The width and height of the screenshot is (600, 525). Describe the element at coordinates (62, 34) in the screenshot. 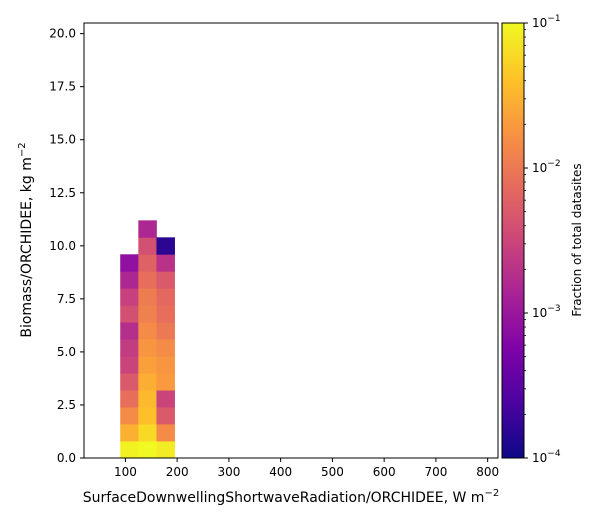

I see `y-tick-label: 20.0` at that location.